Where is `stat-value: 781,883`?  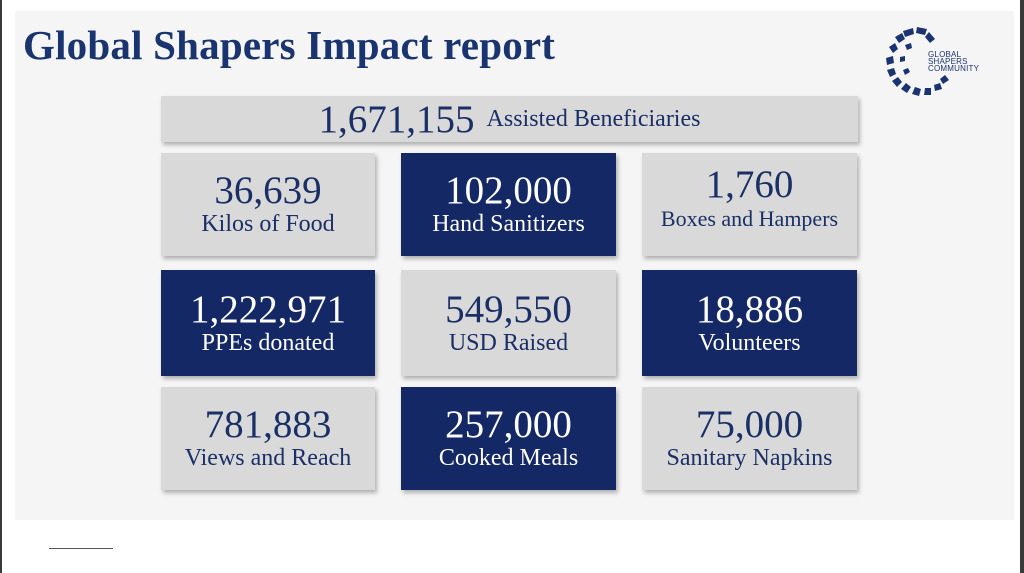
stat-value: 781,883 is located at coordinates (268, 424).